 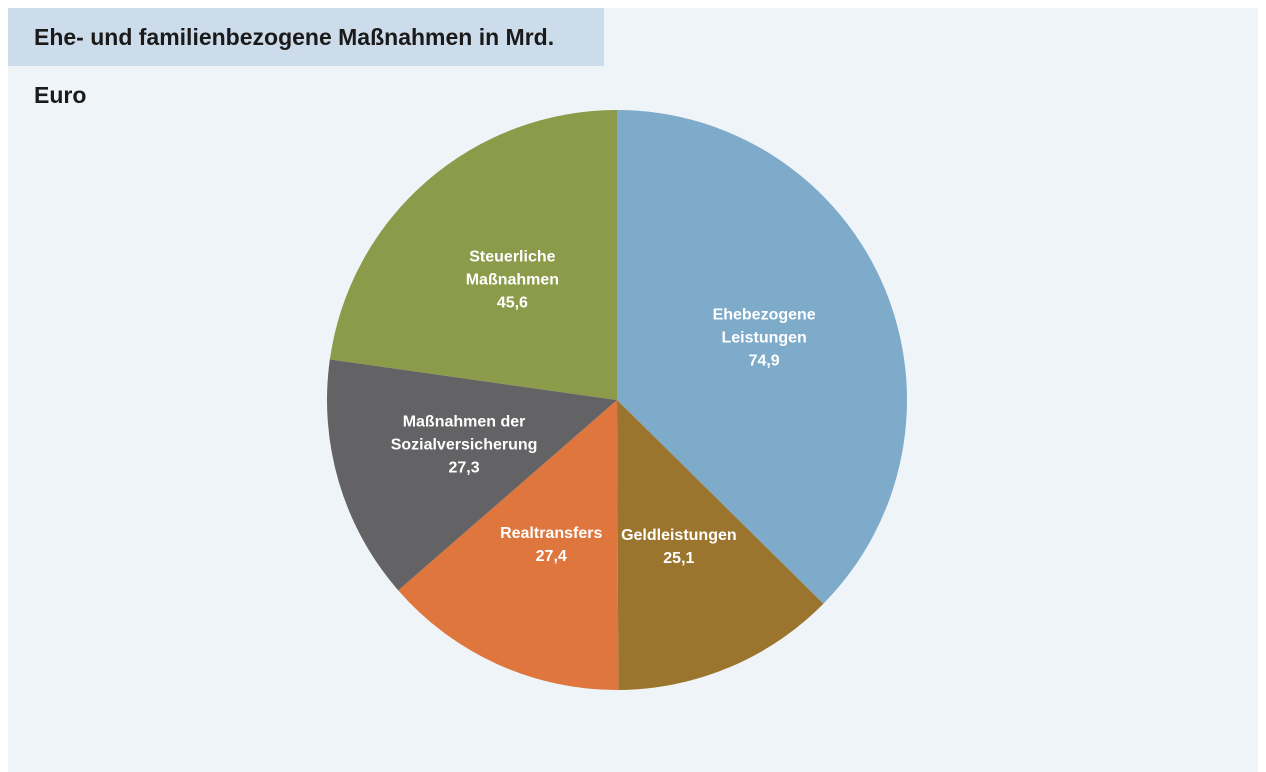 What do you see at coordinates (551, 557) in the screenshot?
I see `value-label: 27,4` at bounding box center [551, 557].